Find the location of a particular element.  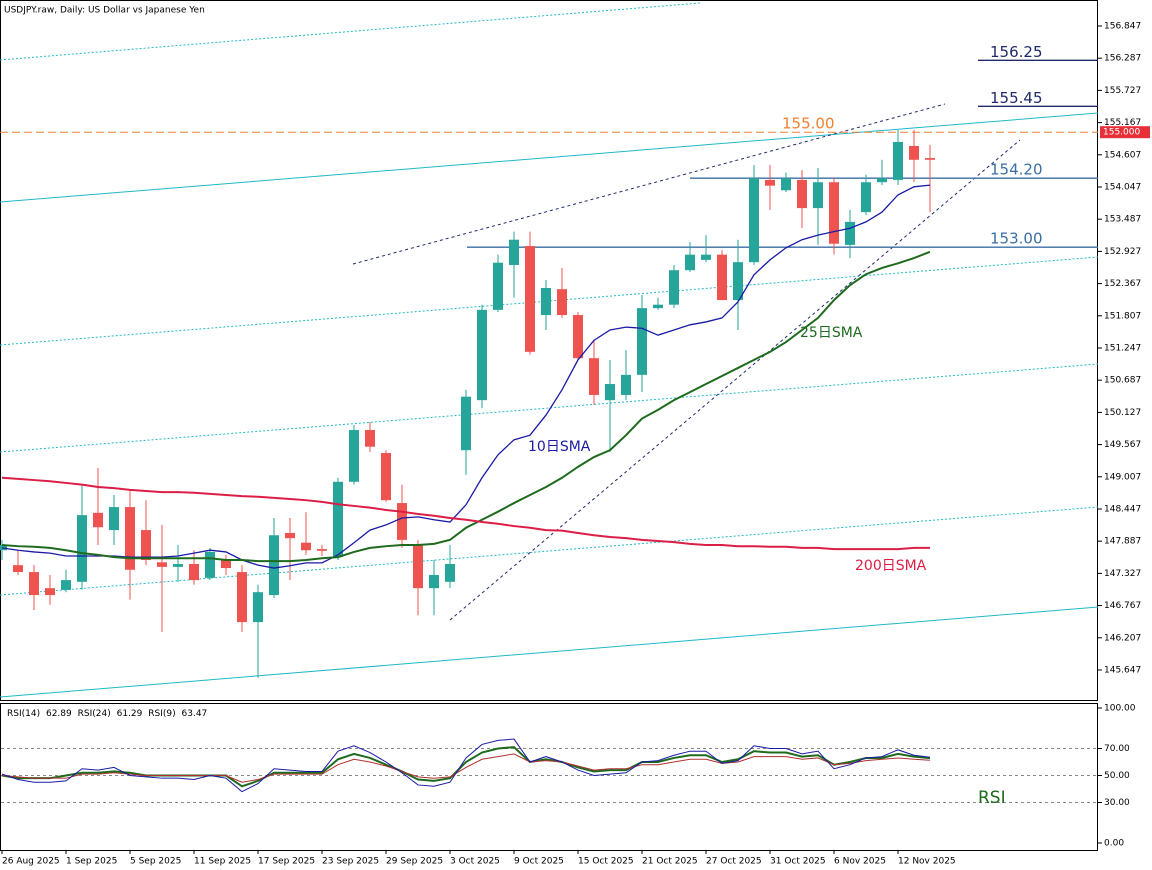

y-tick-label: 148.447 is located at coordinates (1122, 509).